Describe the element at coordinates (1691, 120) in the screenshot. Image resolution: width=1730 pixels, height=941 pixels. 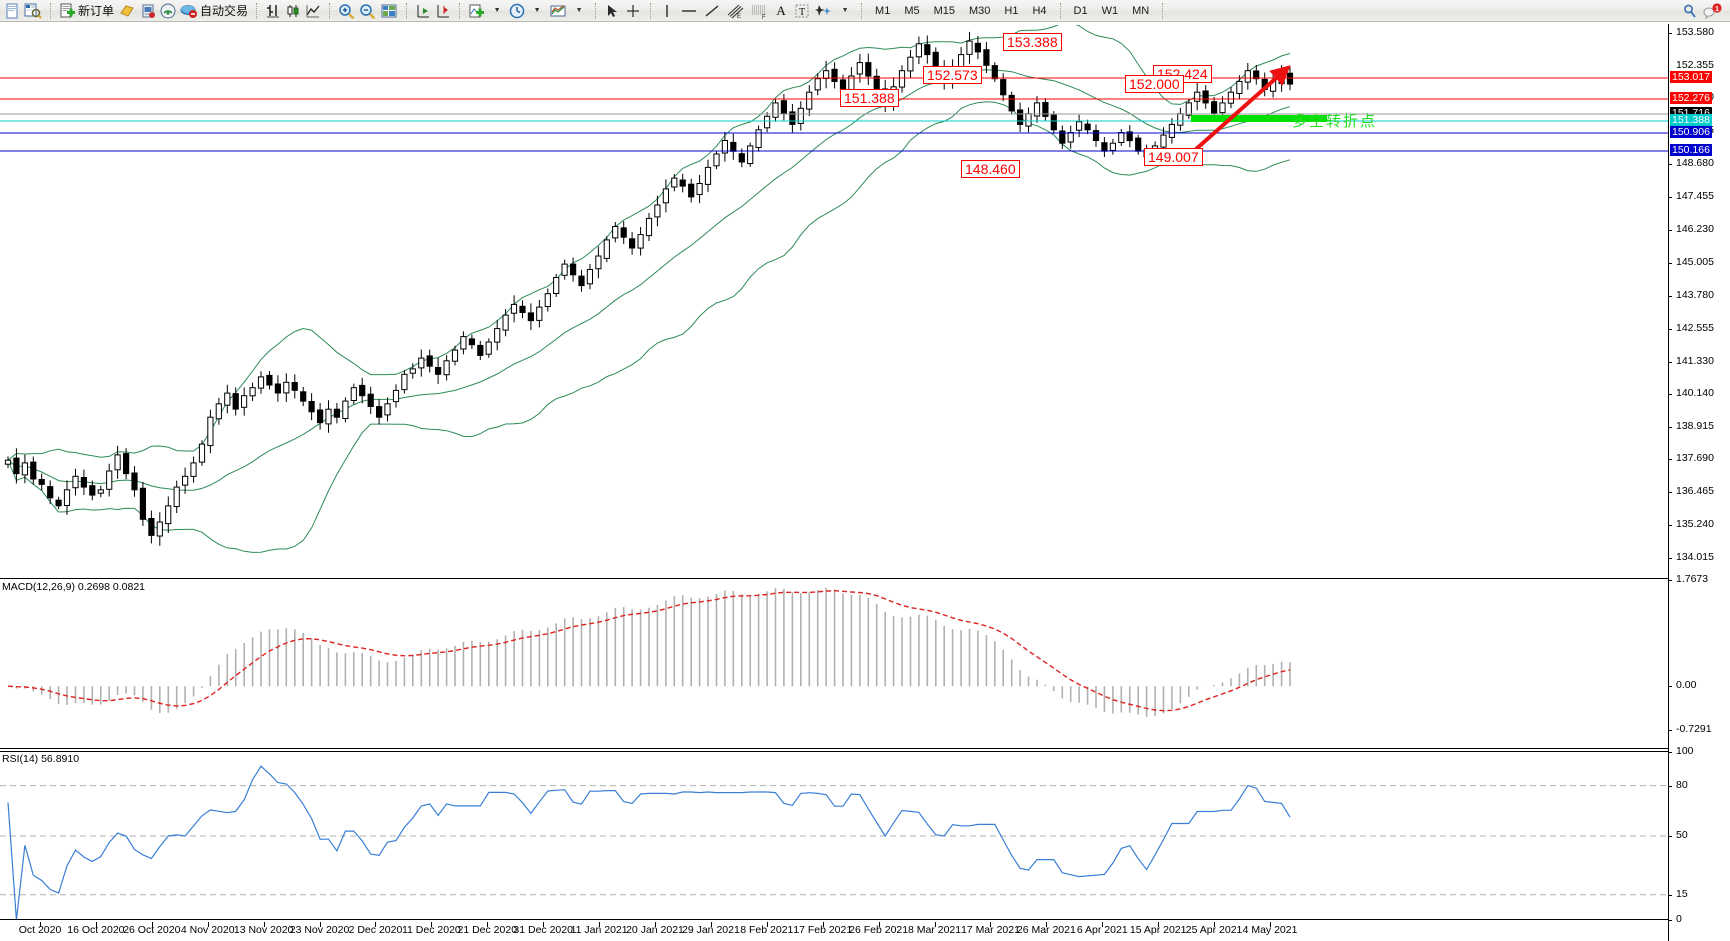
I see `price-badge-151.388: 151.388` at that location.